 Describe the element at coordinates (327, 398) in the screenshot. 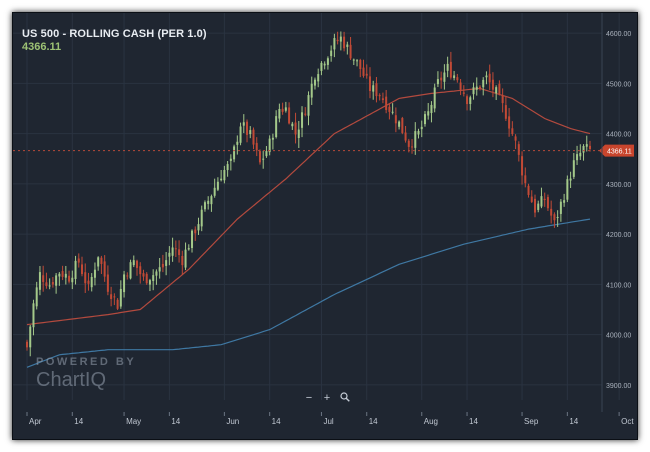

I see `zoom-in-button: +` at that location.